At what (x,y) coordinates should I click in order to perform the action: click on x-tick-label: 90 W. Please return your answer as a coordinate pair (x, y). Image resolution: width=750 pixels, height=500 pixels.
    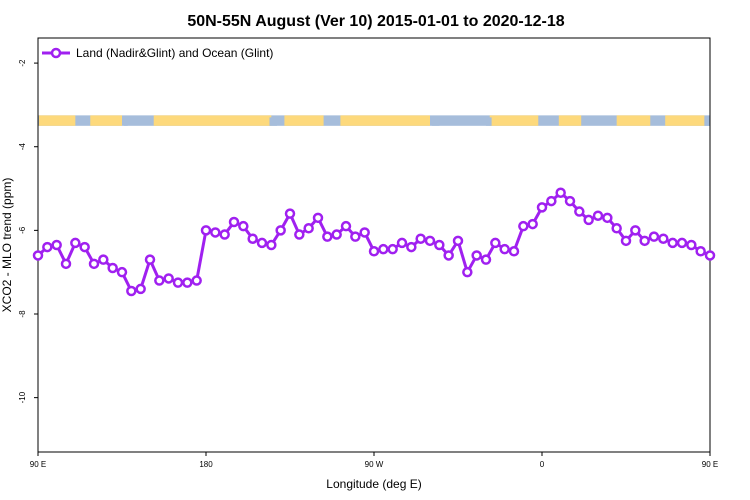
    Looking at the image, I should click on (374, 464).